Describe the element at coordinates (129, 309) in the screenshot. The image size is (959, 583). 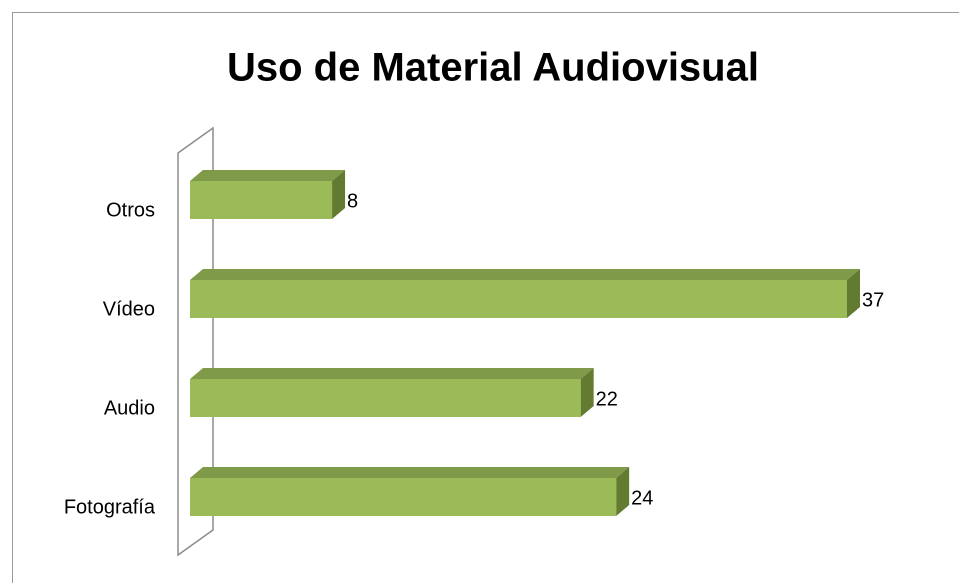
I see `y-tick-label: Vídeo` at that location.